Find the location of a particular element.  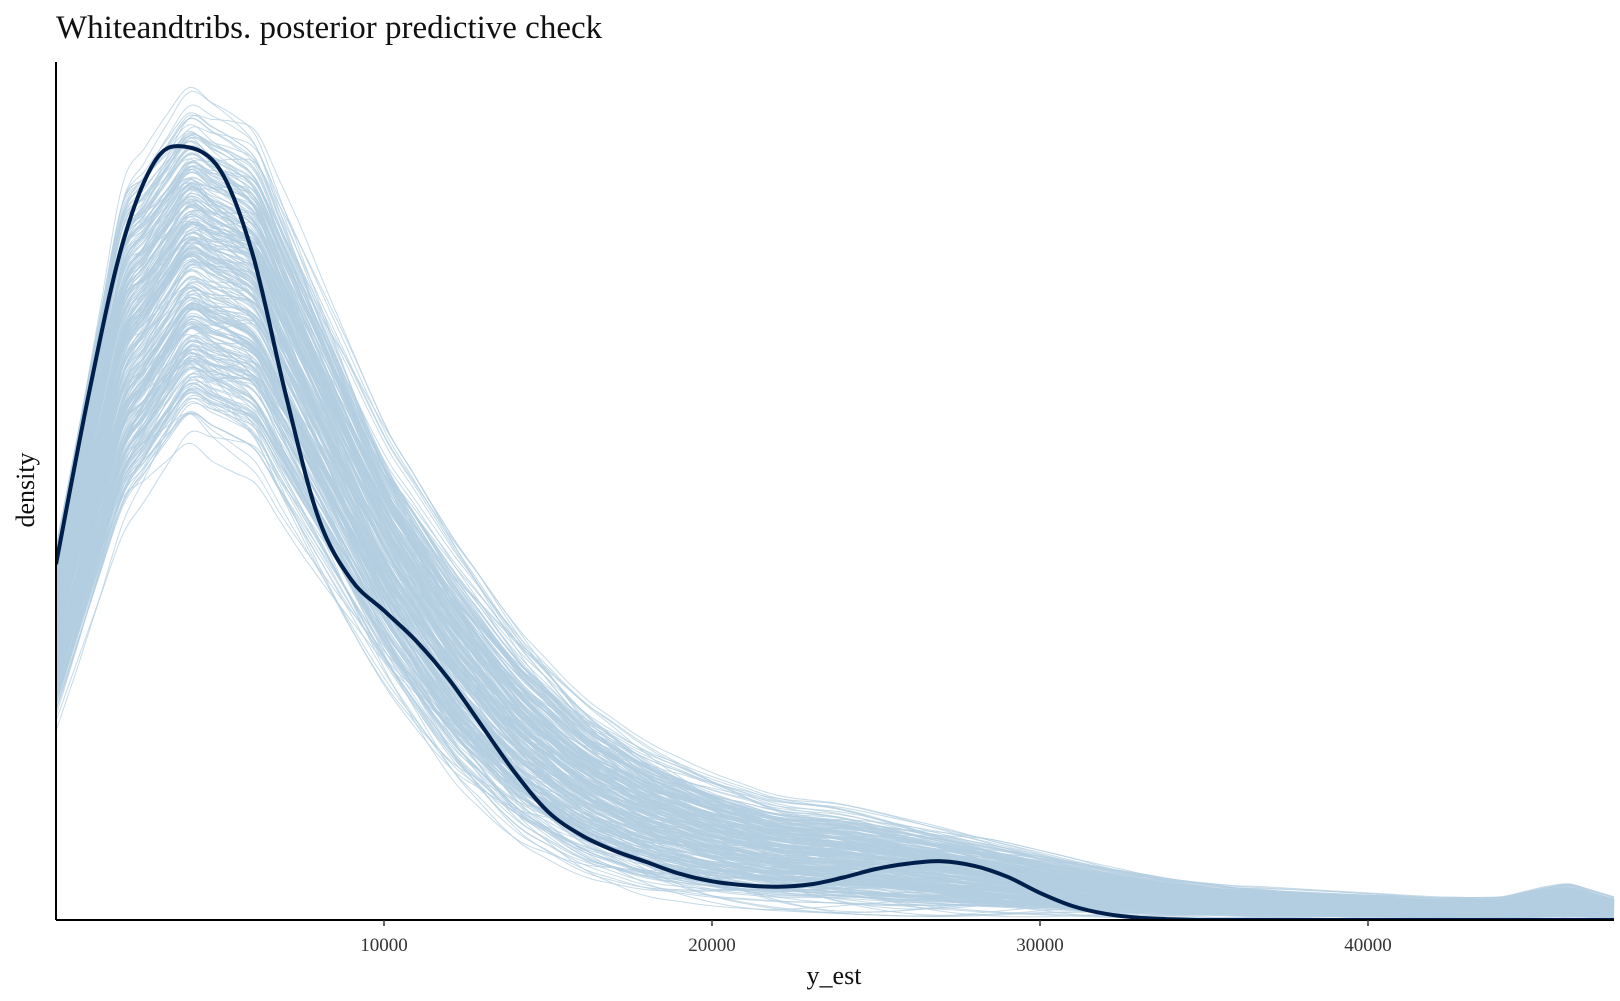

y-axis-title: density is located at coordinates (25, 489).